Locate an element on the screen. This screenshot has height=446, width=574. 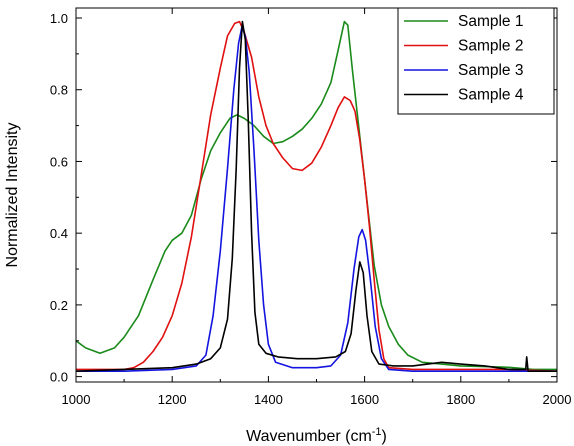
x-tick-label: 1200 is located at coordinates (172, 399).